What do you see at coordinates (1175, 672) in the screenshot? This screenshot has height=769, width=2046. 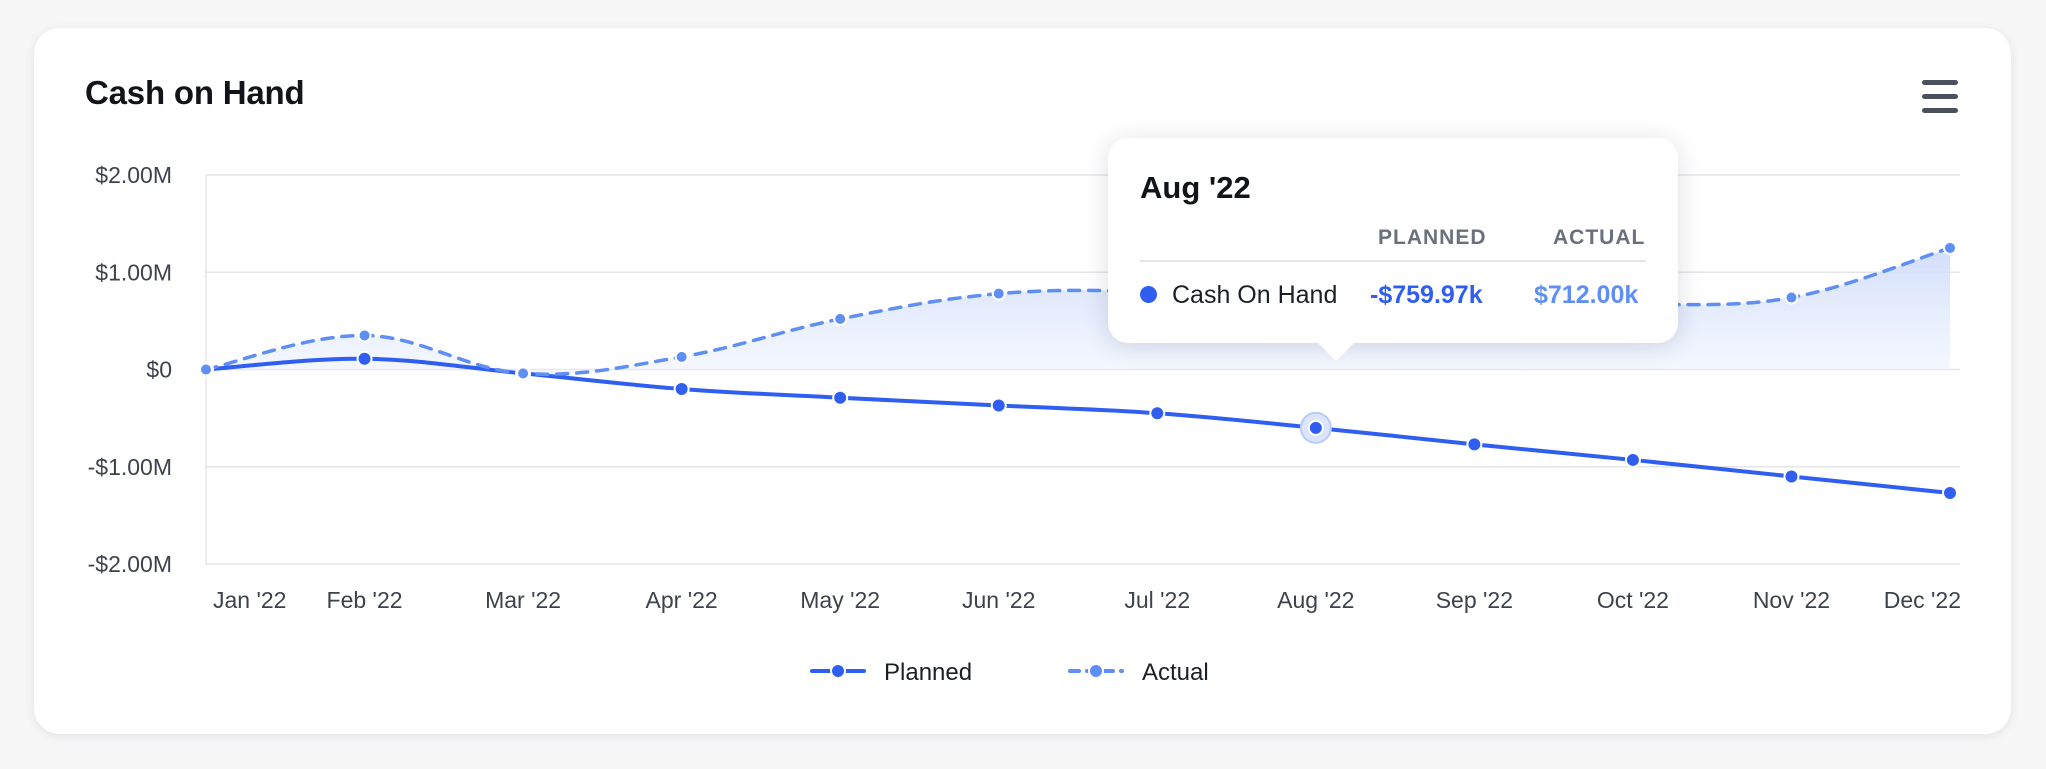 I see `legend-label: Actual` at bounding box center [1175, 672].